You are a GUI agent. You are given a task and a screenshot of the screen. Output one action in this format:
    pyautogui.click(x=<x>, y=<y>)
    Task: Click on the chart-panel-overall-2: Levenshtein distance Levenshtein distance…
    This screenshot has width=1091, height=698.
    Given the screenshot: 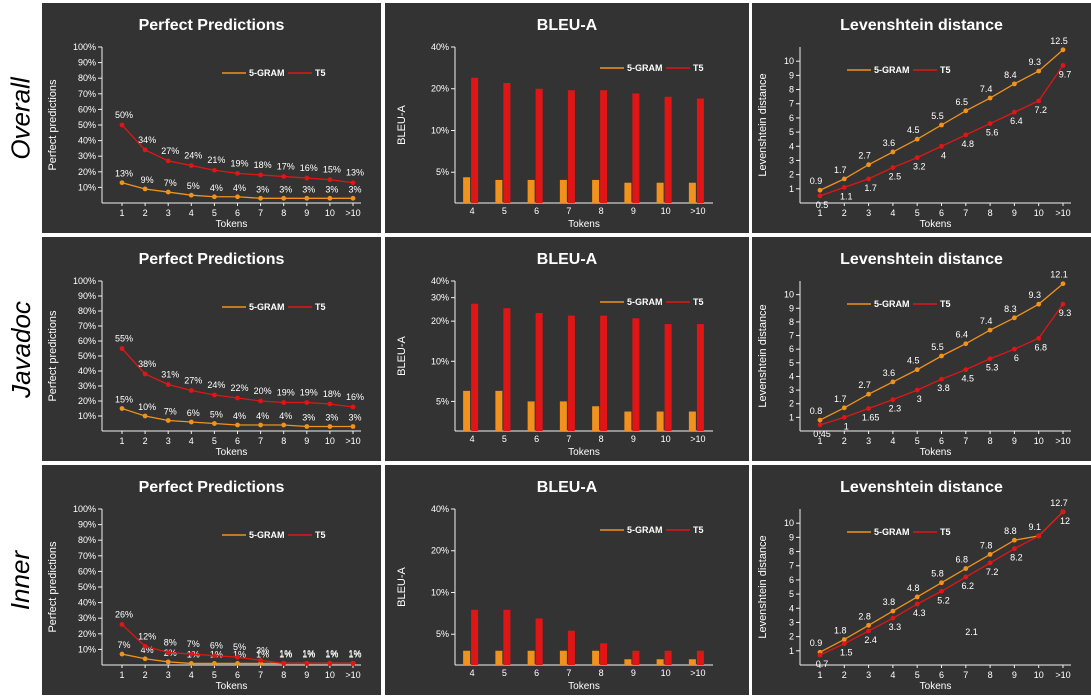 What is the action you would take?
    pyautogui.click(x=921, y=118)
    